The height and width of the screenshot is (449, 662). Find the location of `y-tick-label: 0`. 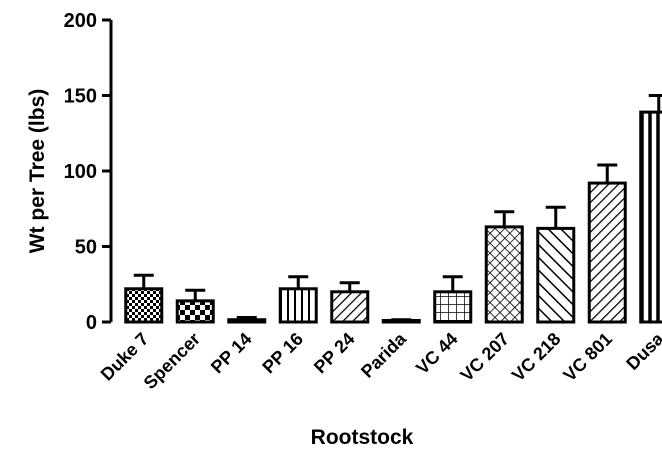

y-tick-label: 0 is located at coordinates (91, 323).